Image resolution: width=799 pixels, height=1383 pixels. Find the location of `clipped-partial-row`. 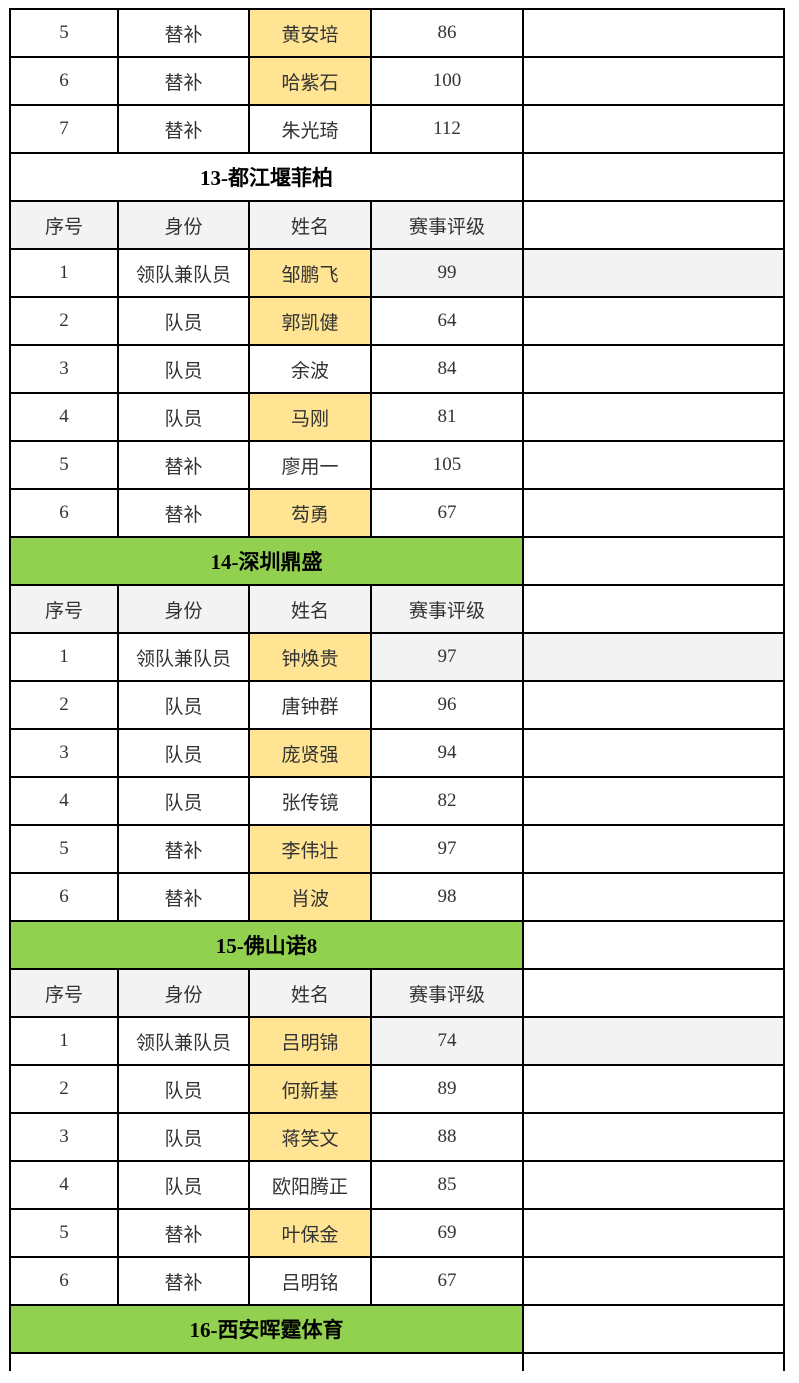

clipped-partial-row is located at coordinates (397, 1361).